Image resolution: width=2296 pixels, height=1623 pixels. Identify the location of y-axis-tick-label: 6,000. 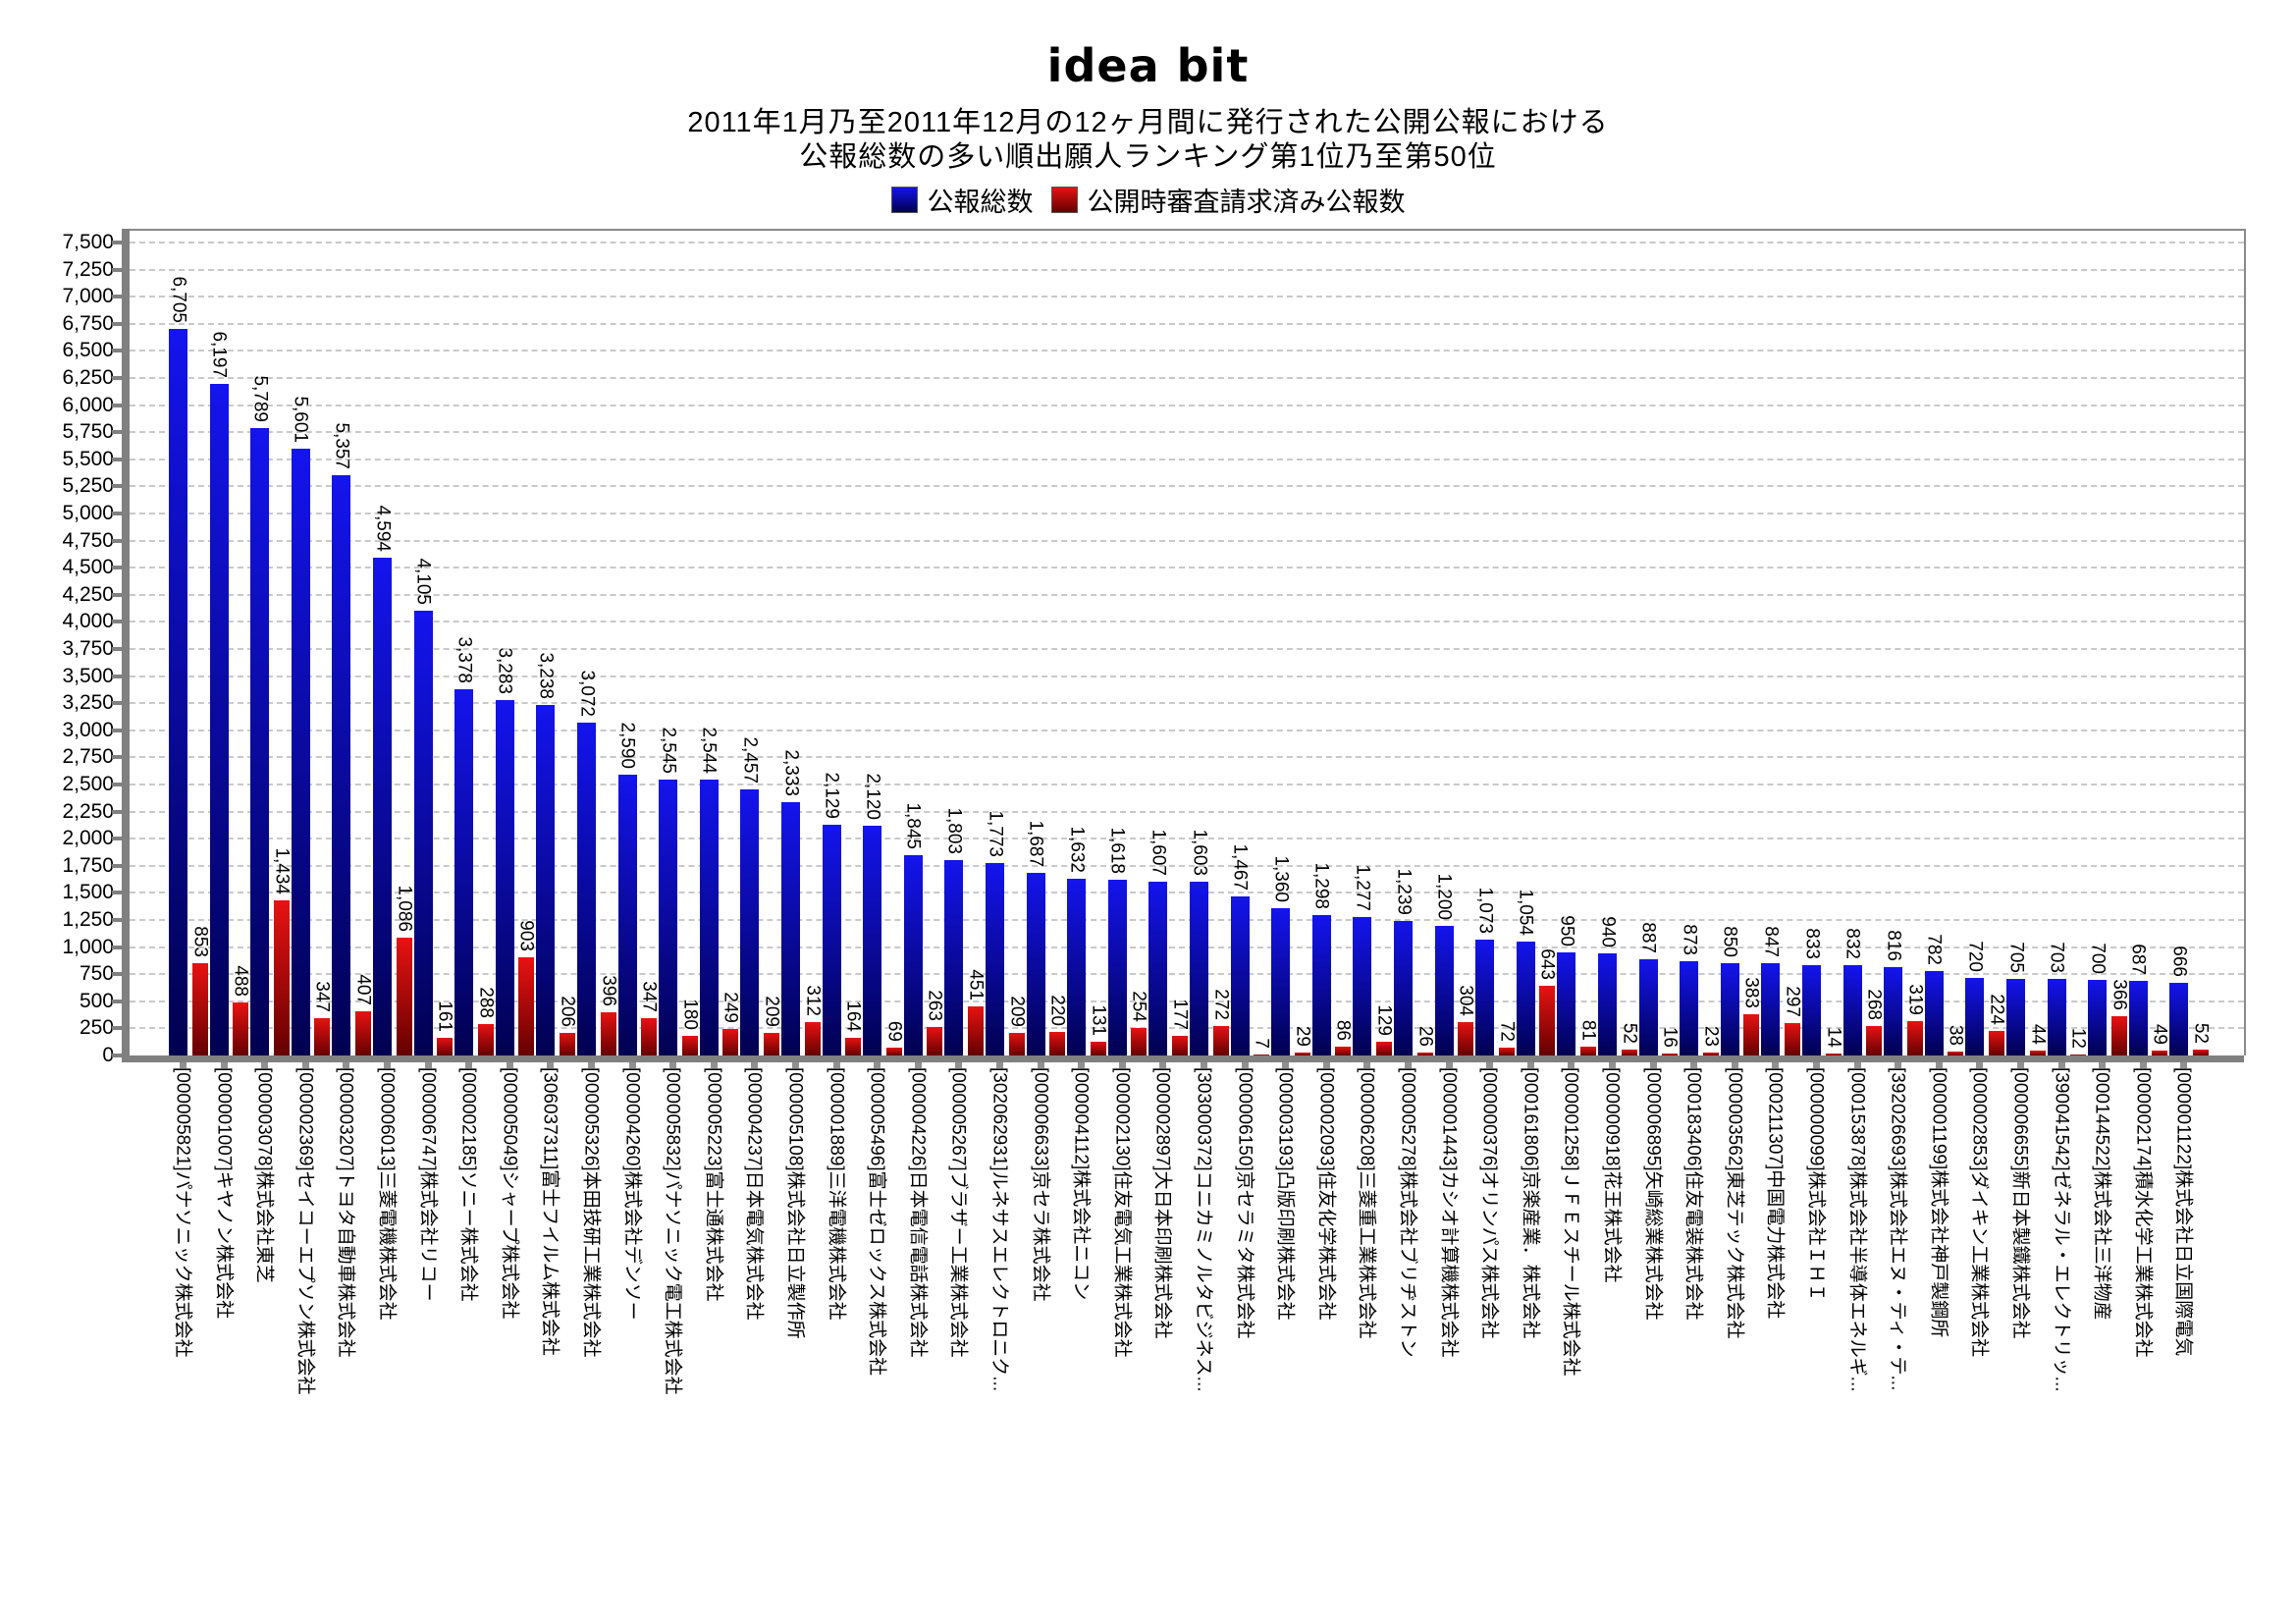
(88, 405).